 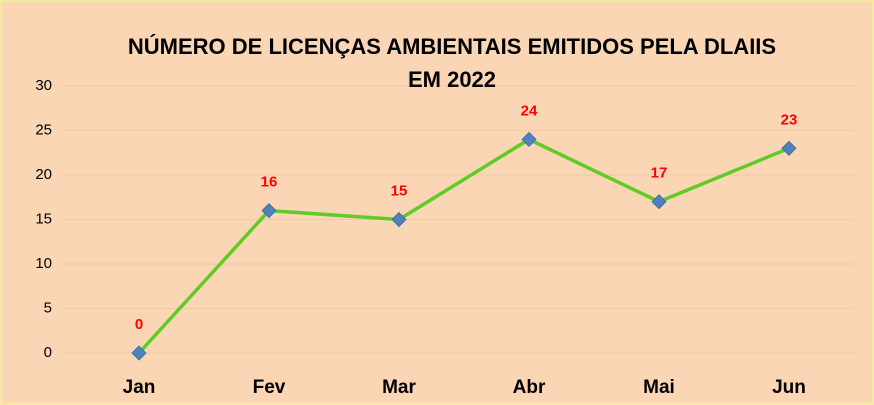 What do you see at coordinates (659, 387) in the screenshot?
I see `x-tick-label: Mai` at bounding box center [659, 387].